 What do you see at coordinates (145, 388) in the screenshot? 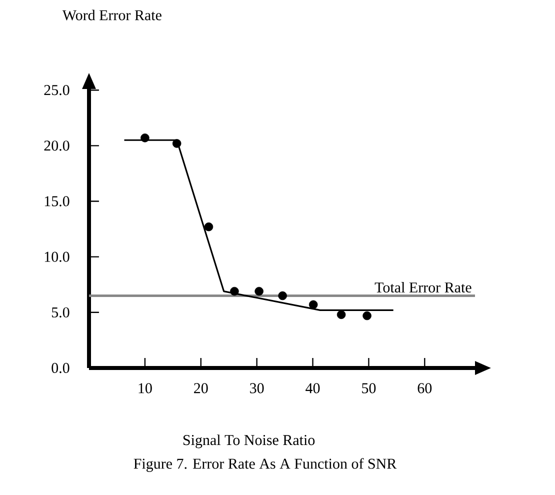
I see `x-tick-label: 10` at bounding box center [145, 388].